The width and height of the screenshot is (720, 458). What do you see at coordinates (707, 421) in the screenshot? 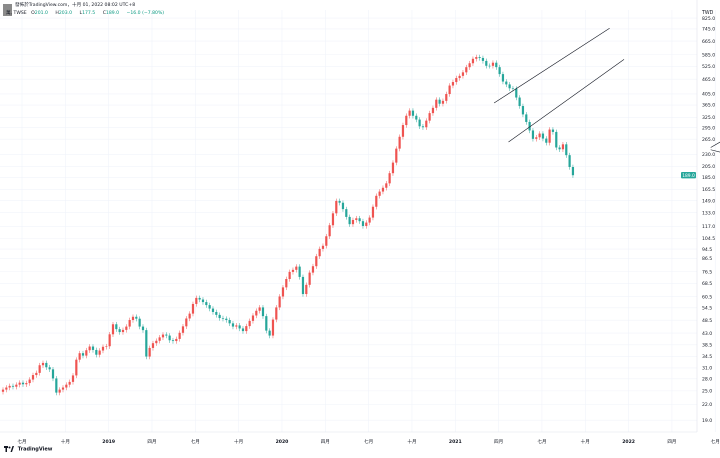
I see `y-tick-label: 19.0` at bounding box center [707, 421].